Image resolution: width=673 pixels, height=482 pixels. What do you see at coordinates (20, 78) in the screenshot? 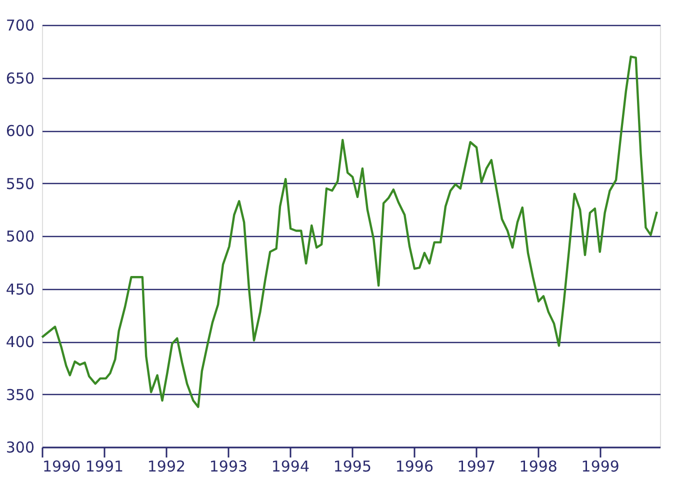
I see `y-tick-label: 650` at bounding box center [20, 78].